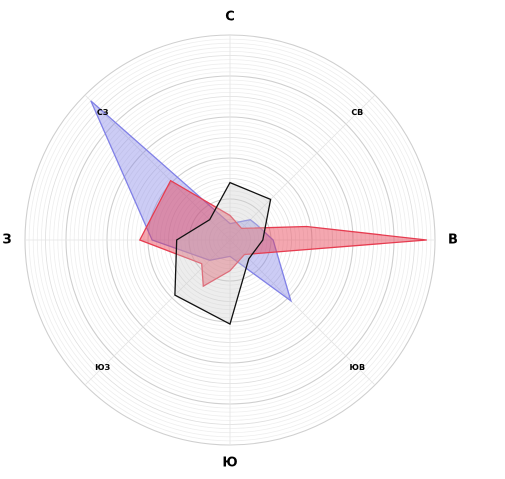 The width and height of the screenshot is (505, 479). Describe the element at coordinates (357, 112) in the screenshot. I see `direction-label-2: СВ` at that location.